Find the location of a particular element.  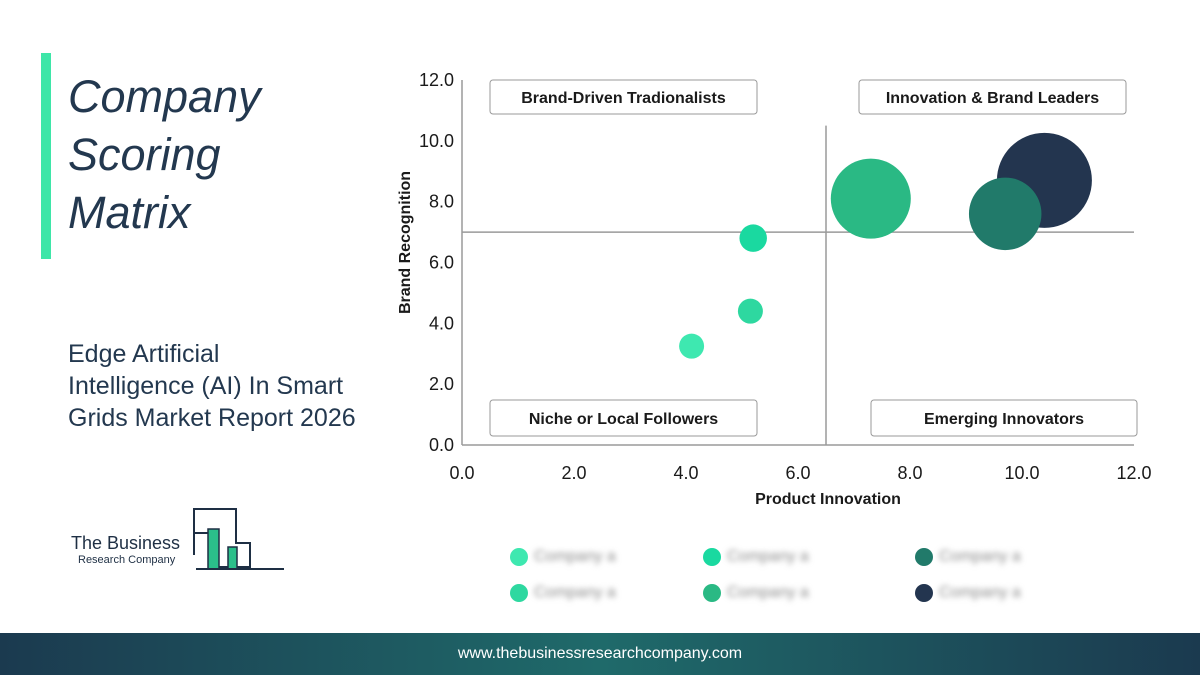

x-tick-label: 2.0 is located at coordinates (573, 473).